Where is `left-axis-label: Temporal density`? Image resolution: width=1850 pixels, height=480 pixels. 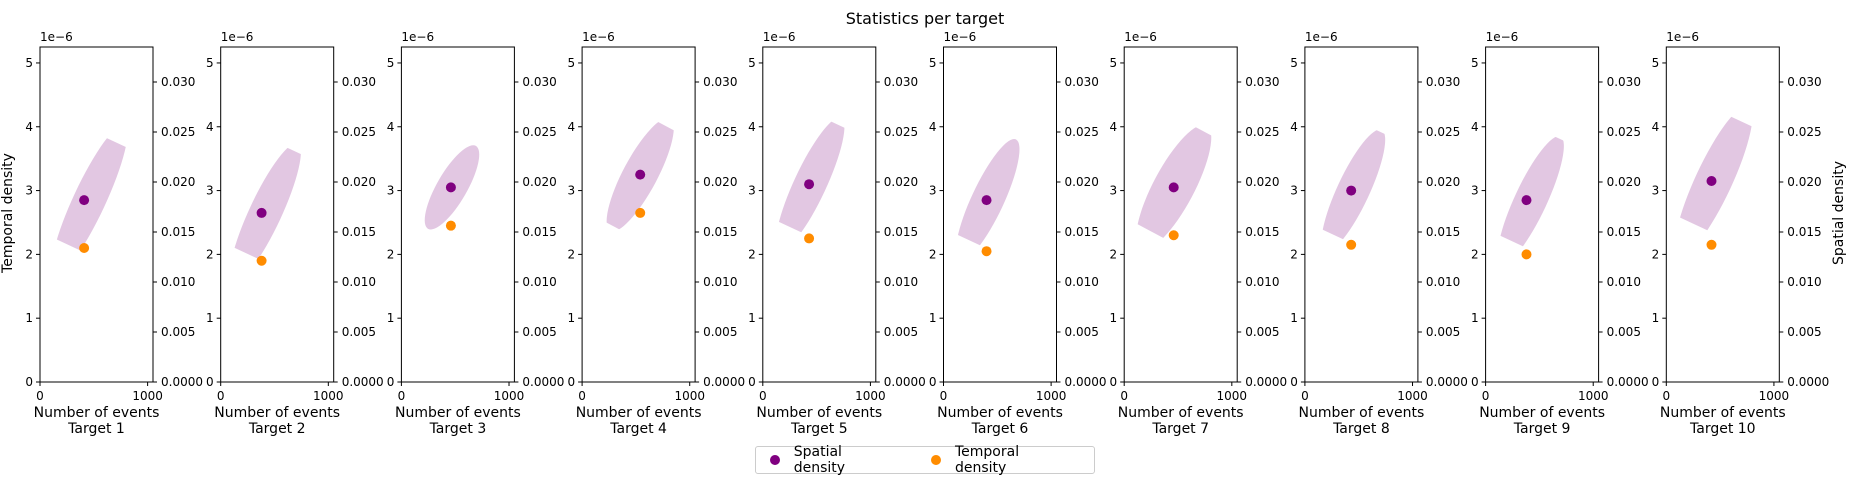 left-axis-label: Temporal density is located at coordinates (8, 213).